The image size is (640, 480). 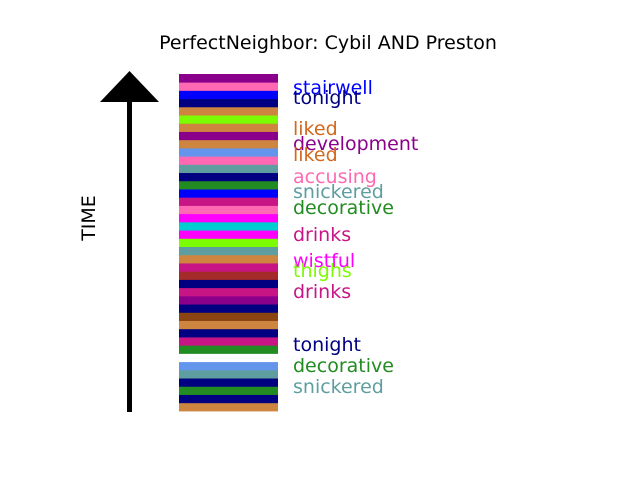 What do you see at coordinates (129, 86) in the screenshot?
I see `time-arrow-head` at bounding box center [129, 86].